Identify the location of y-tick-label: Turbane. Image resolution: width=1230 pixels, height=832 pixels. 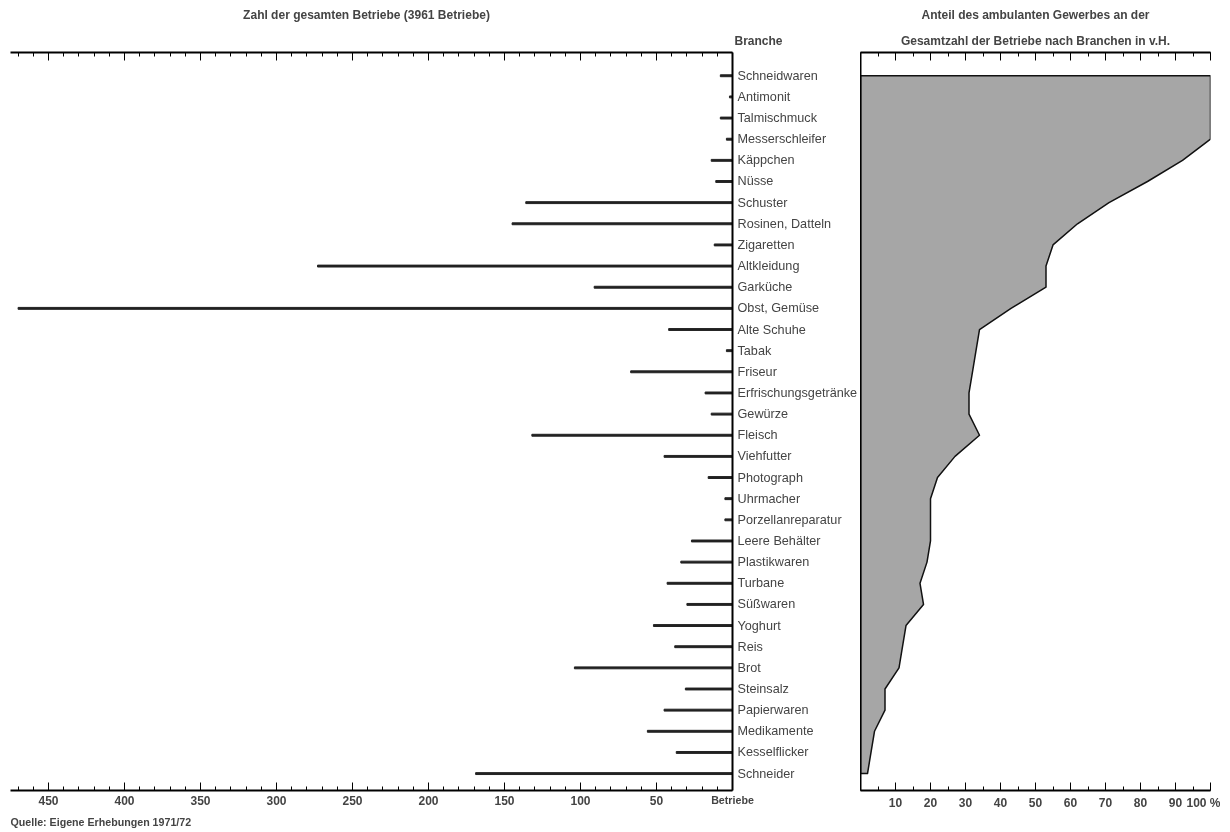
(761, 583).